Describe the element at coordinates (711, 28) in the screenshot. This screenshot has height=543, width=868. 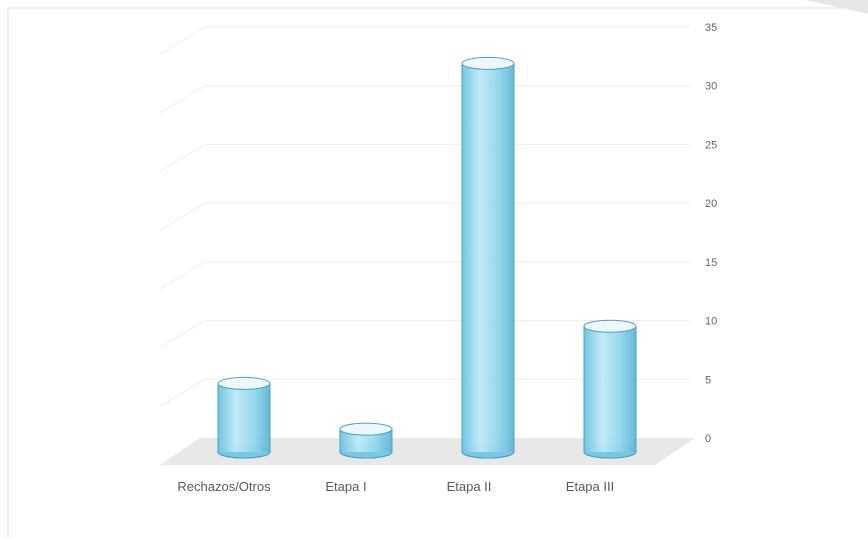
I see `y-tick-label: 35` at that location.